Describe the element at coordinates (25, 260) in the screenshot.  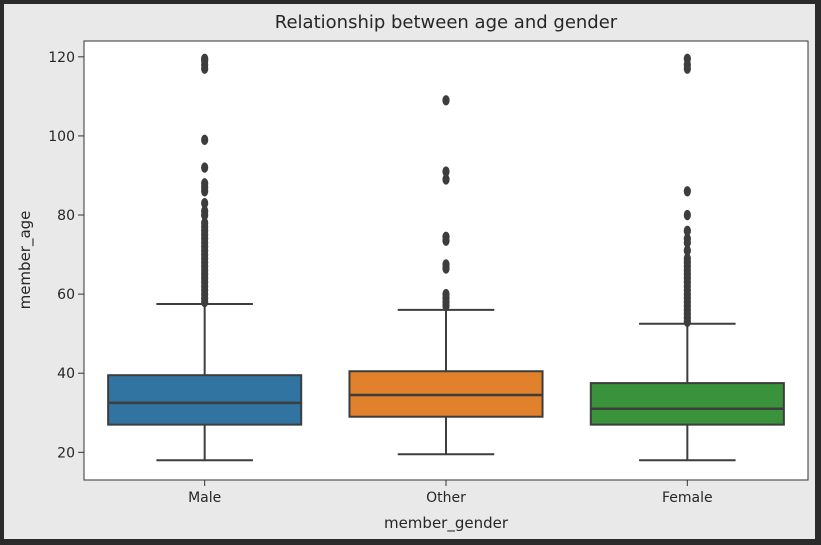
I see `y-axis-label: member_age` at that location.